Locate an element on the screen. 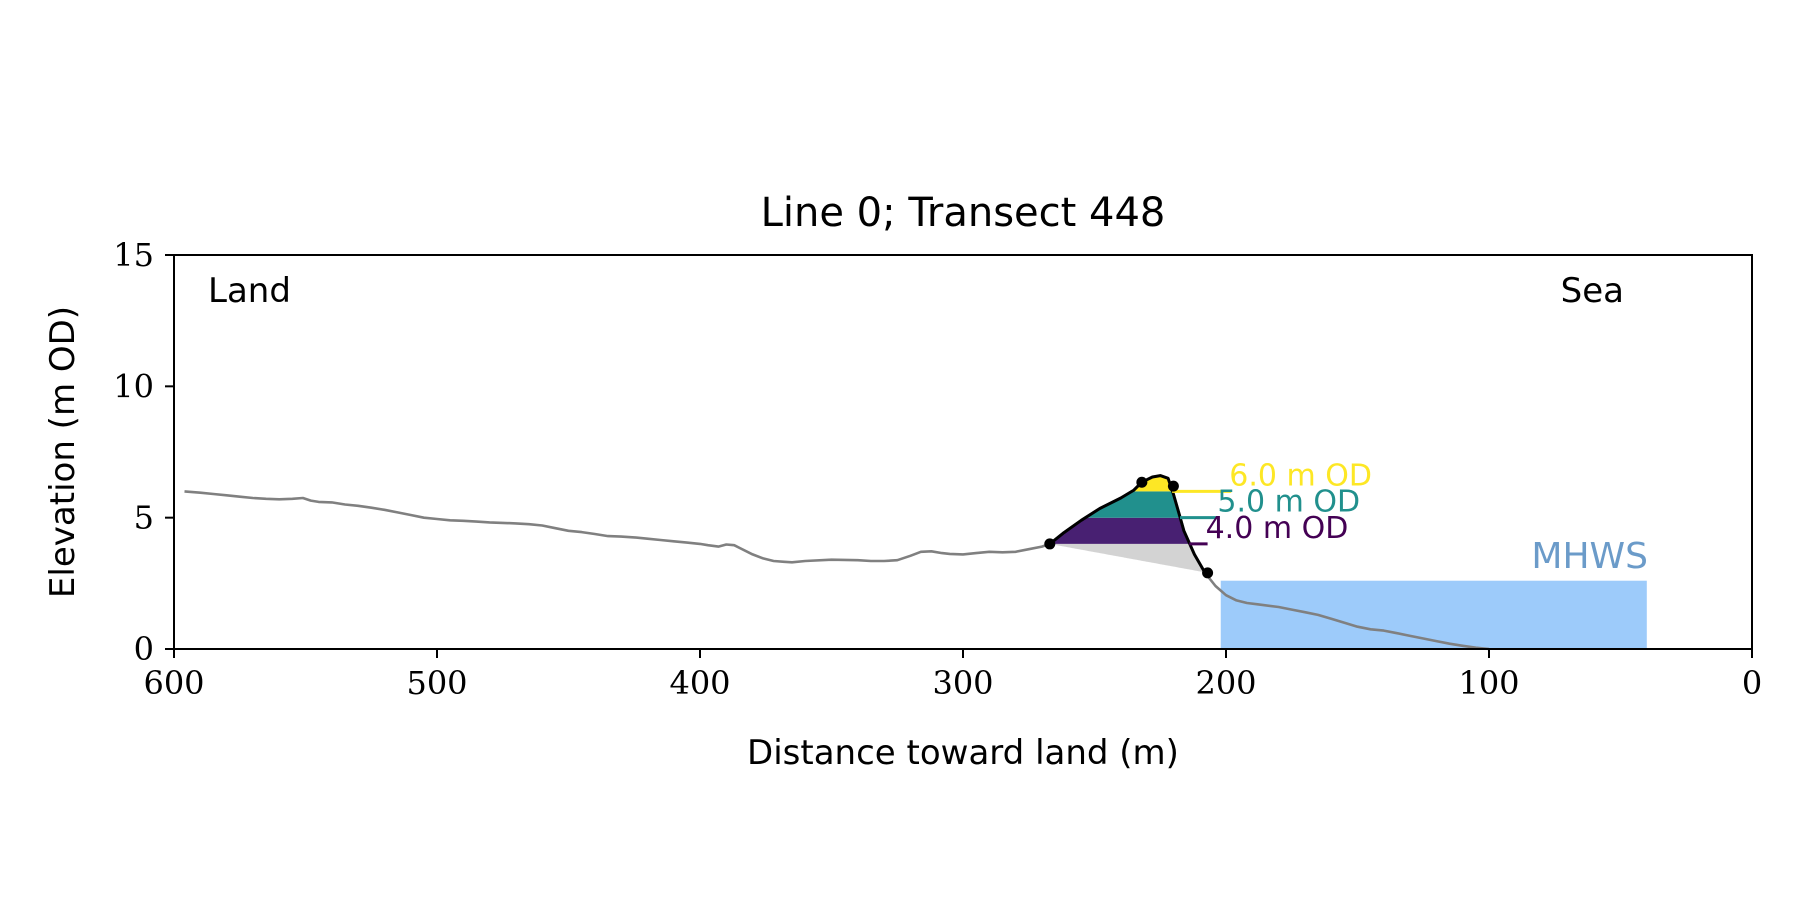  contour-level-labels: 4.0 m OD5.0 m OD6.0 m OD is located at coordinates (1289, 502).